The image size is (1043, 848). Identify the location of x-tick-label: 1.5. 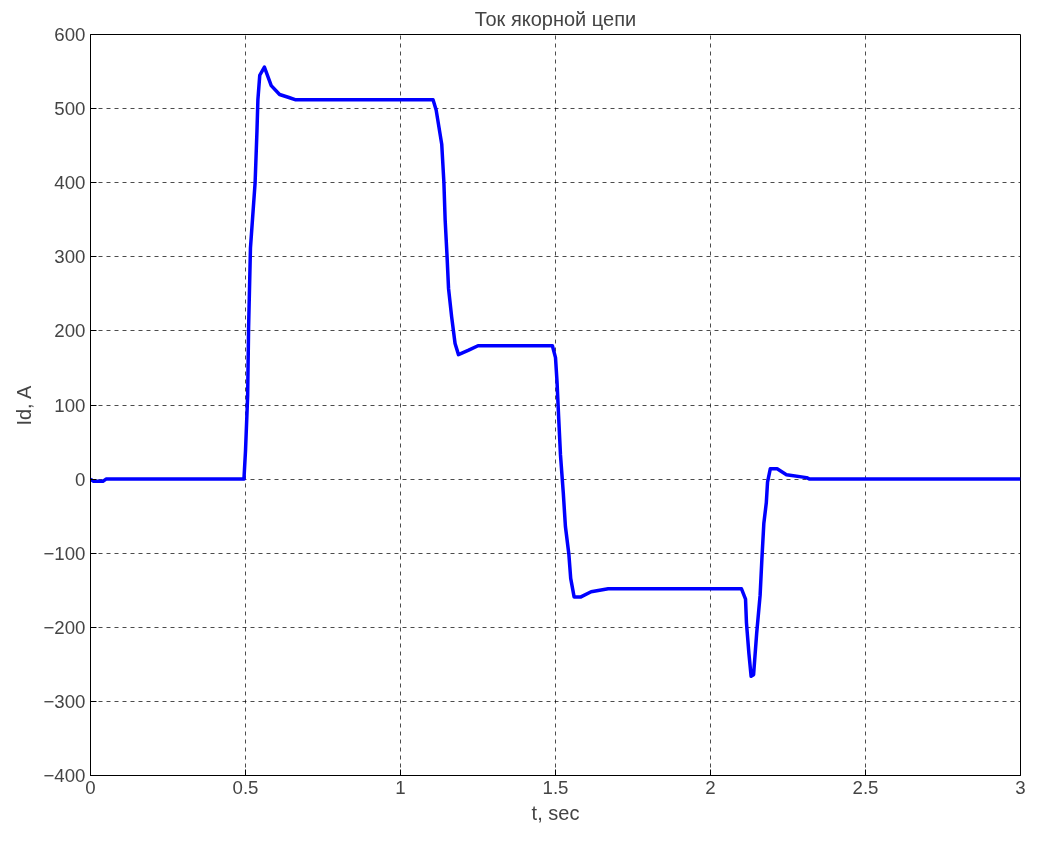
(555, 787).